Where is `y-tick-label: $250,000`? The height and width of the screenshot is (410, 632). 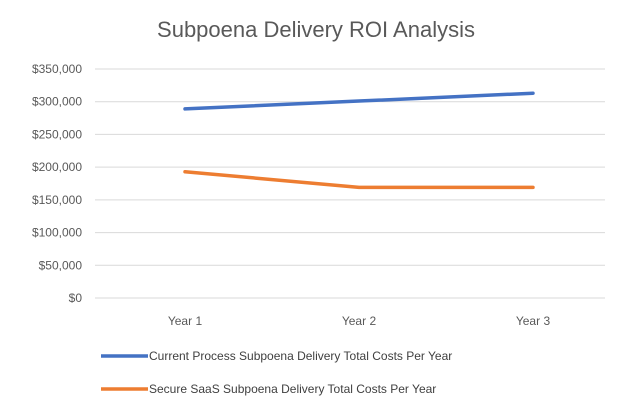 y-tick-label: $250,000 is located at coordinates (57, 134).